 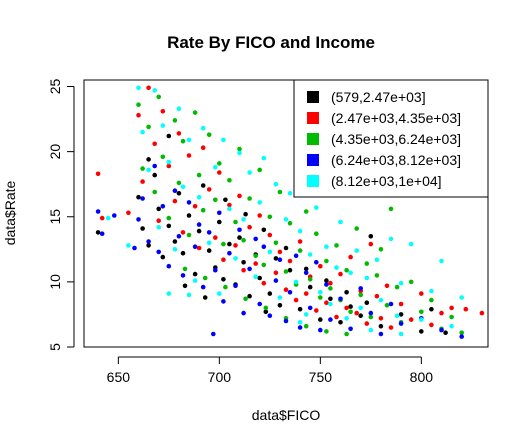 What do you see at coordinates (321, 377) in the screenshot?
I see `x-tick-label: 750` at bounding box center [321, 377].